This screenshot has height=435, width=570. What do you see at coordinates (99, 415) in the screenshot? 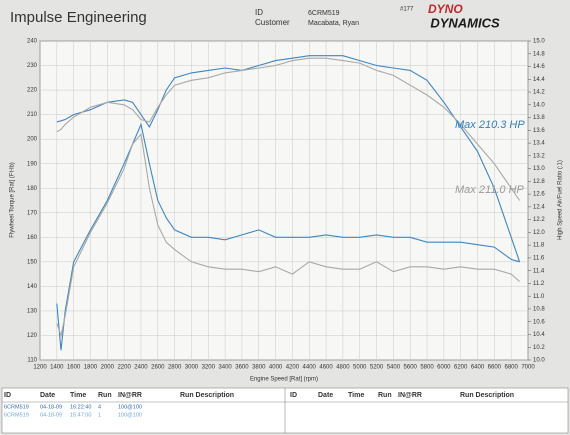
I see `table-cell: 1` at bounding box center [99, 415].